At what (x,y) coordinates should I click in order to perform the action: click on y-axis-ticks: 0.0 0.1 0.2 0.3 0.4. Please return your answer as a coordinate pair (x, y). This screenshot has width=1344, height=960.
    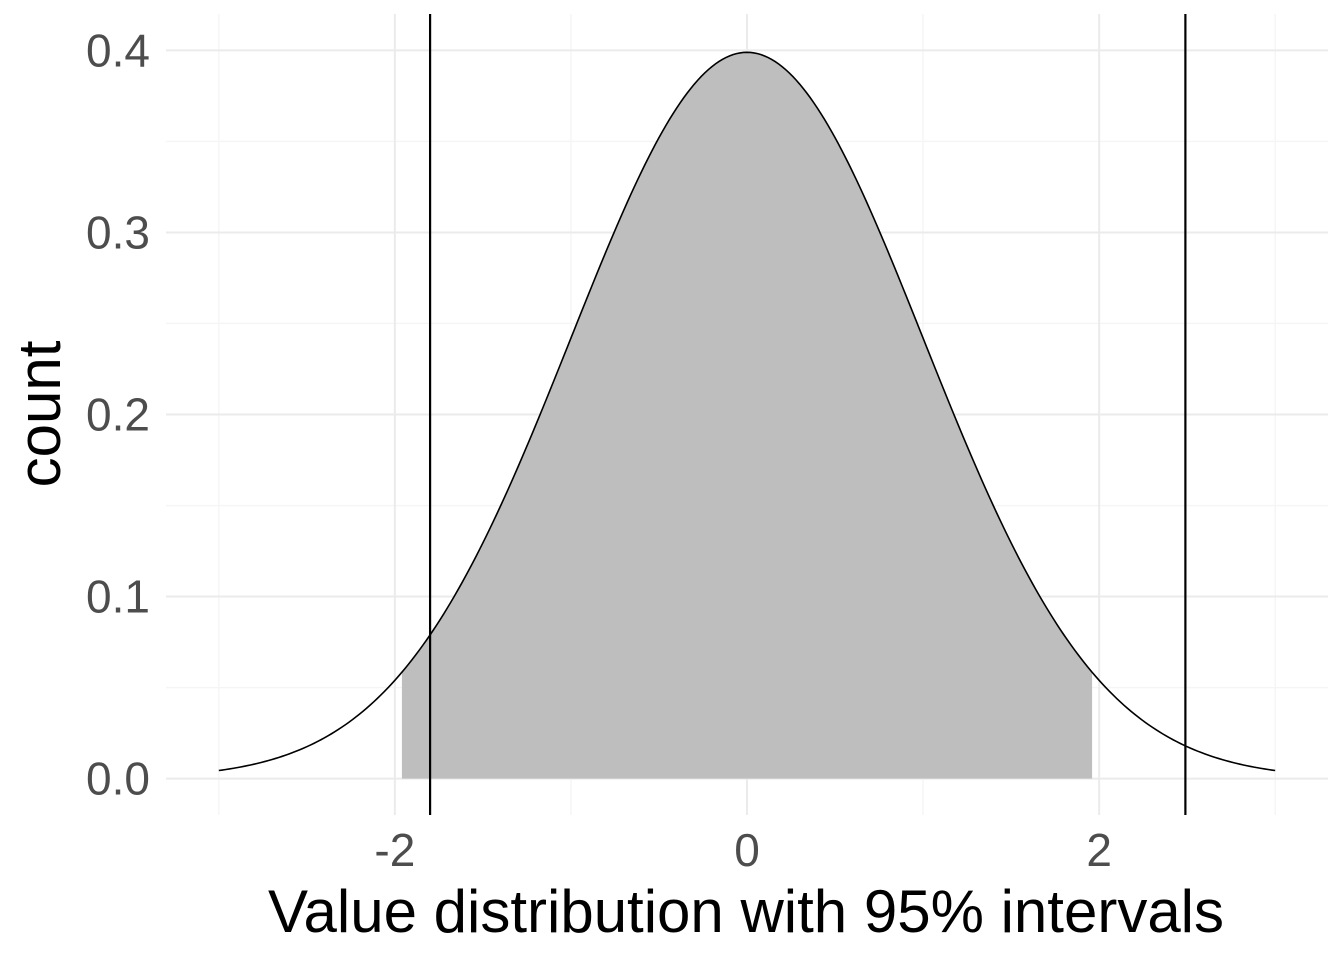
    Looking at the image, I should click on (118, 414).